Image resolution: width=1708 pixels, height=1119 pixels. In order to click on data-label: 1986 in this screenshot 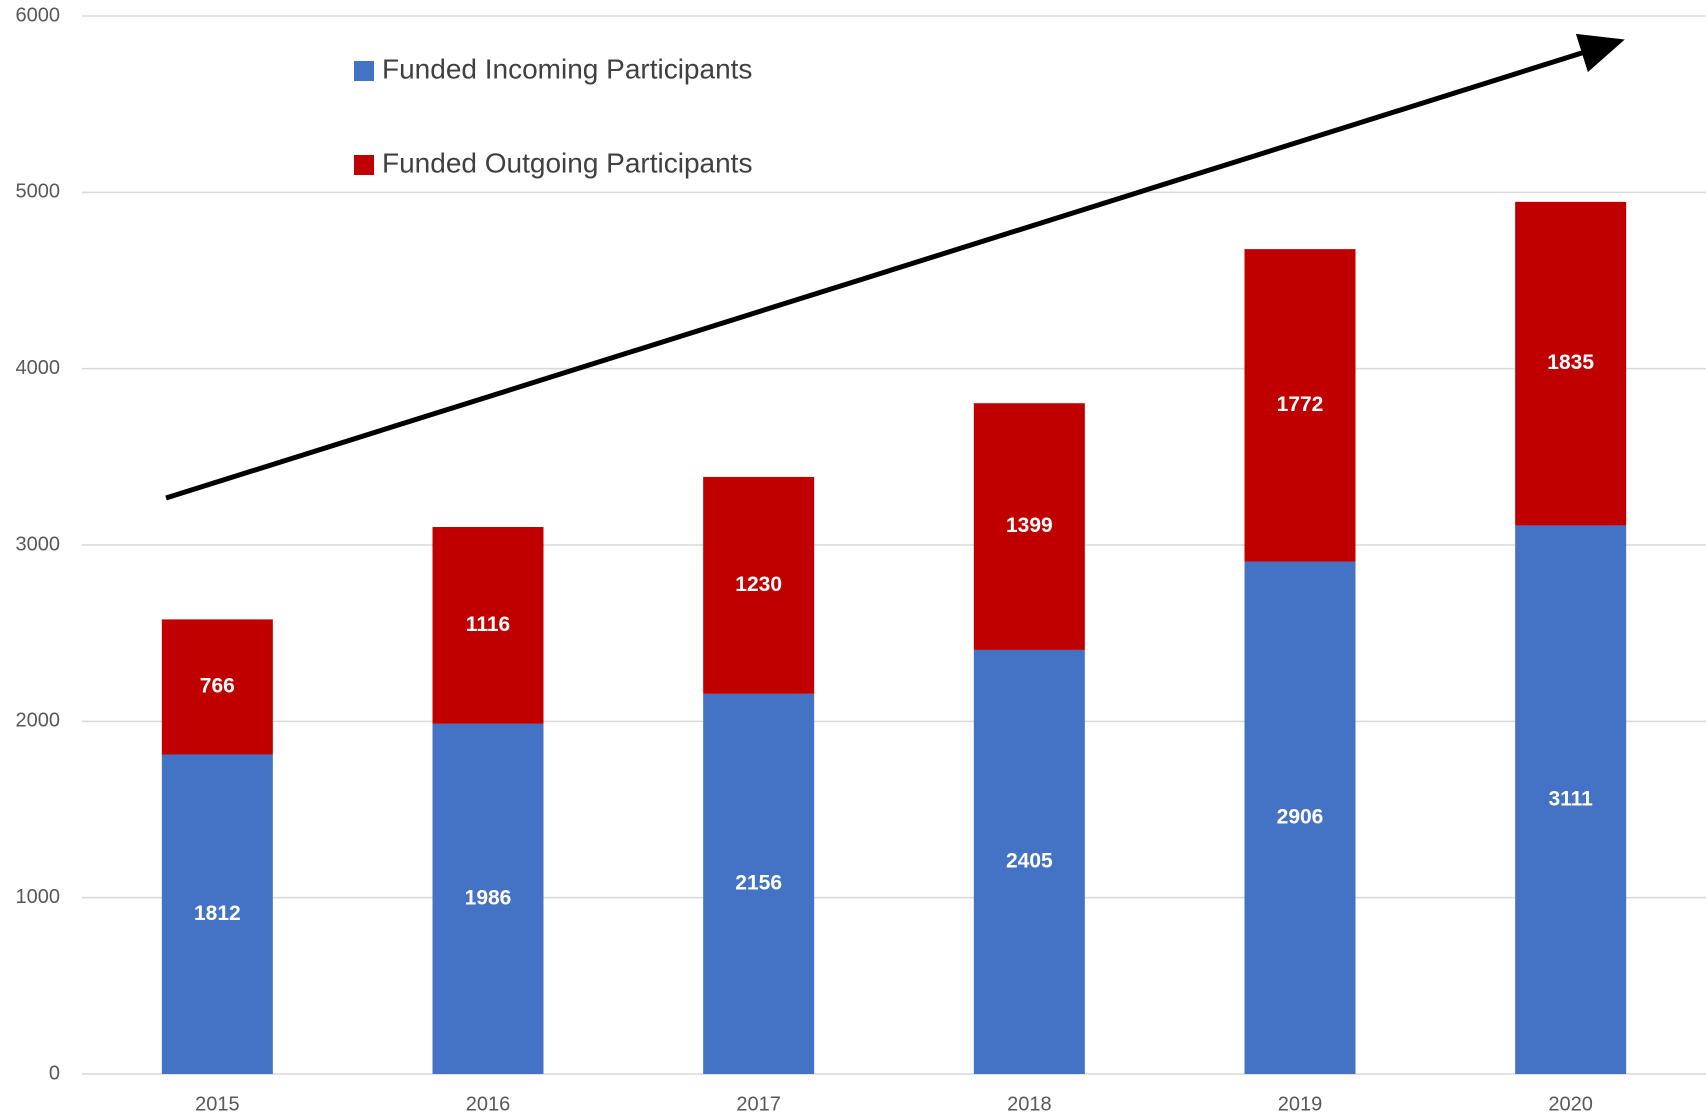, I will do `click(488, 897)`.